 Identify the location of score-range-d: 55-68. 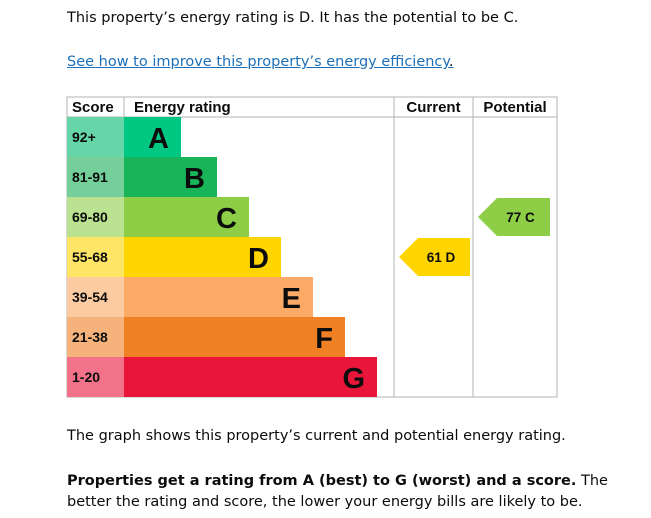
(90, 257).